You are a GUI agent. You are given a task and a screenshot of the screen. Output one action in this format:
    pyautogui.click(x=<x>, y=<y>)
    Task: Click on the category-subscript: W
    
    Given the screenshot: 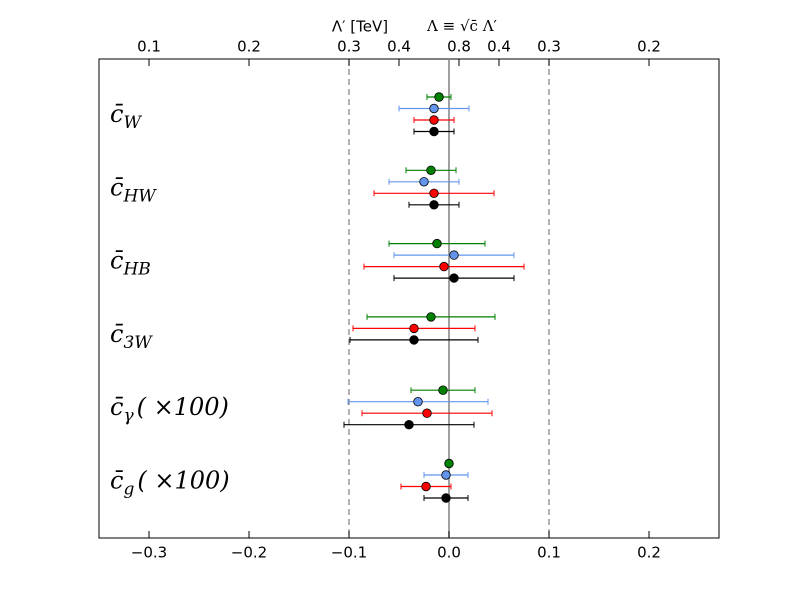 What is the action you would take?
    pyautogui.click(x=132, y=123)
    